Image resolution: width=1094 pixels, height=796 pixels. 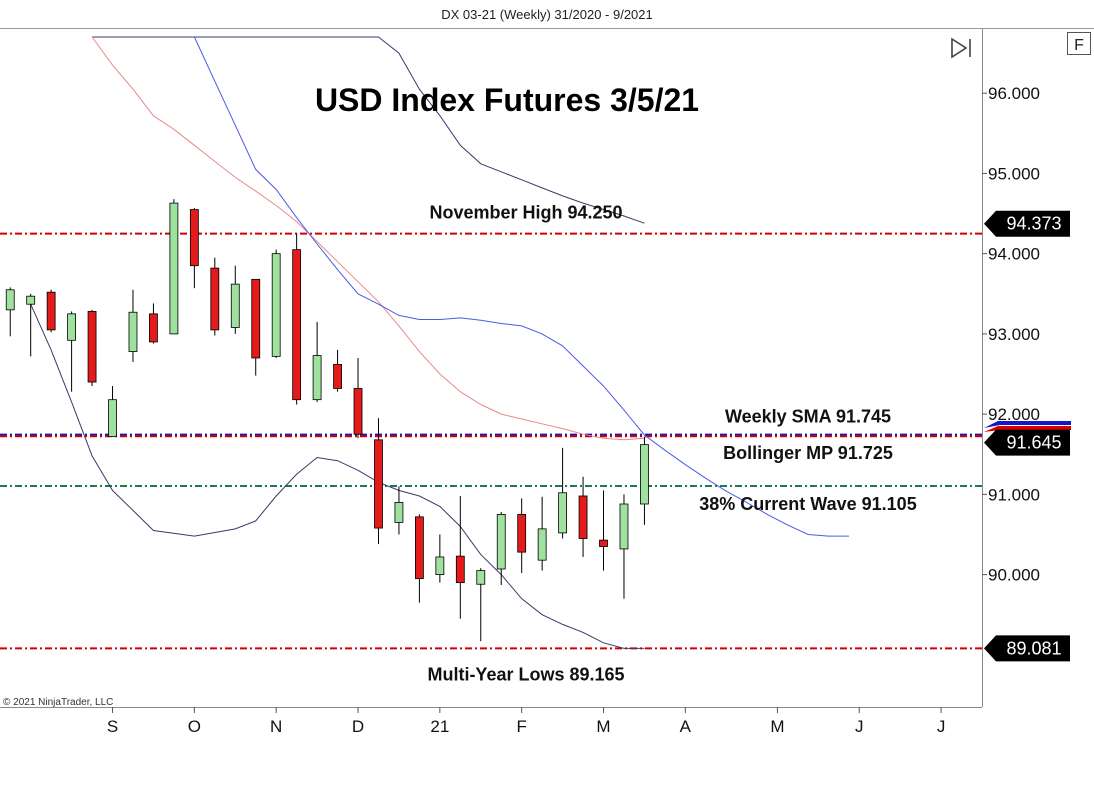 I want to click on price-markers: 94.373 91.645 89.081, so click(x=1027, y=436).